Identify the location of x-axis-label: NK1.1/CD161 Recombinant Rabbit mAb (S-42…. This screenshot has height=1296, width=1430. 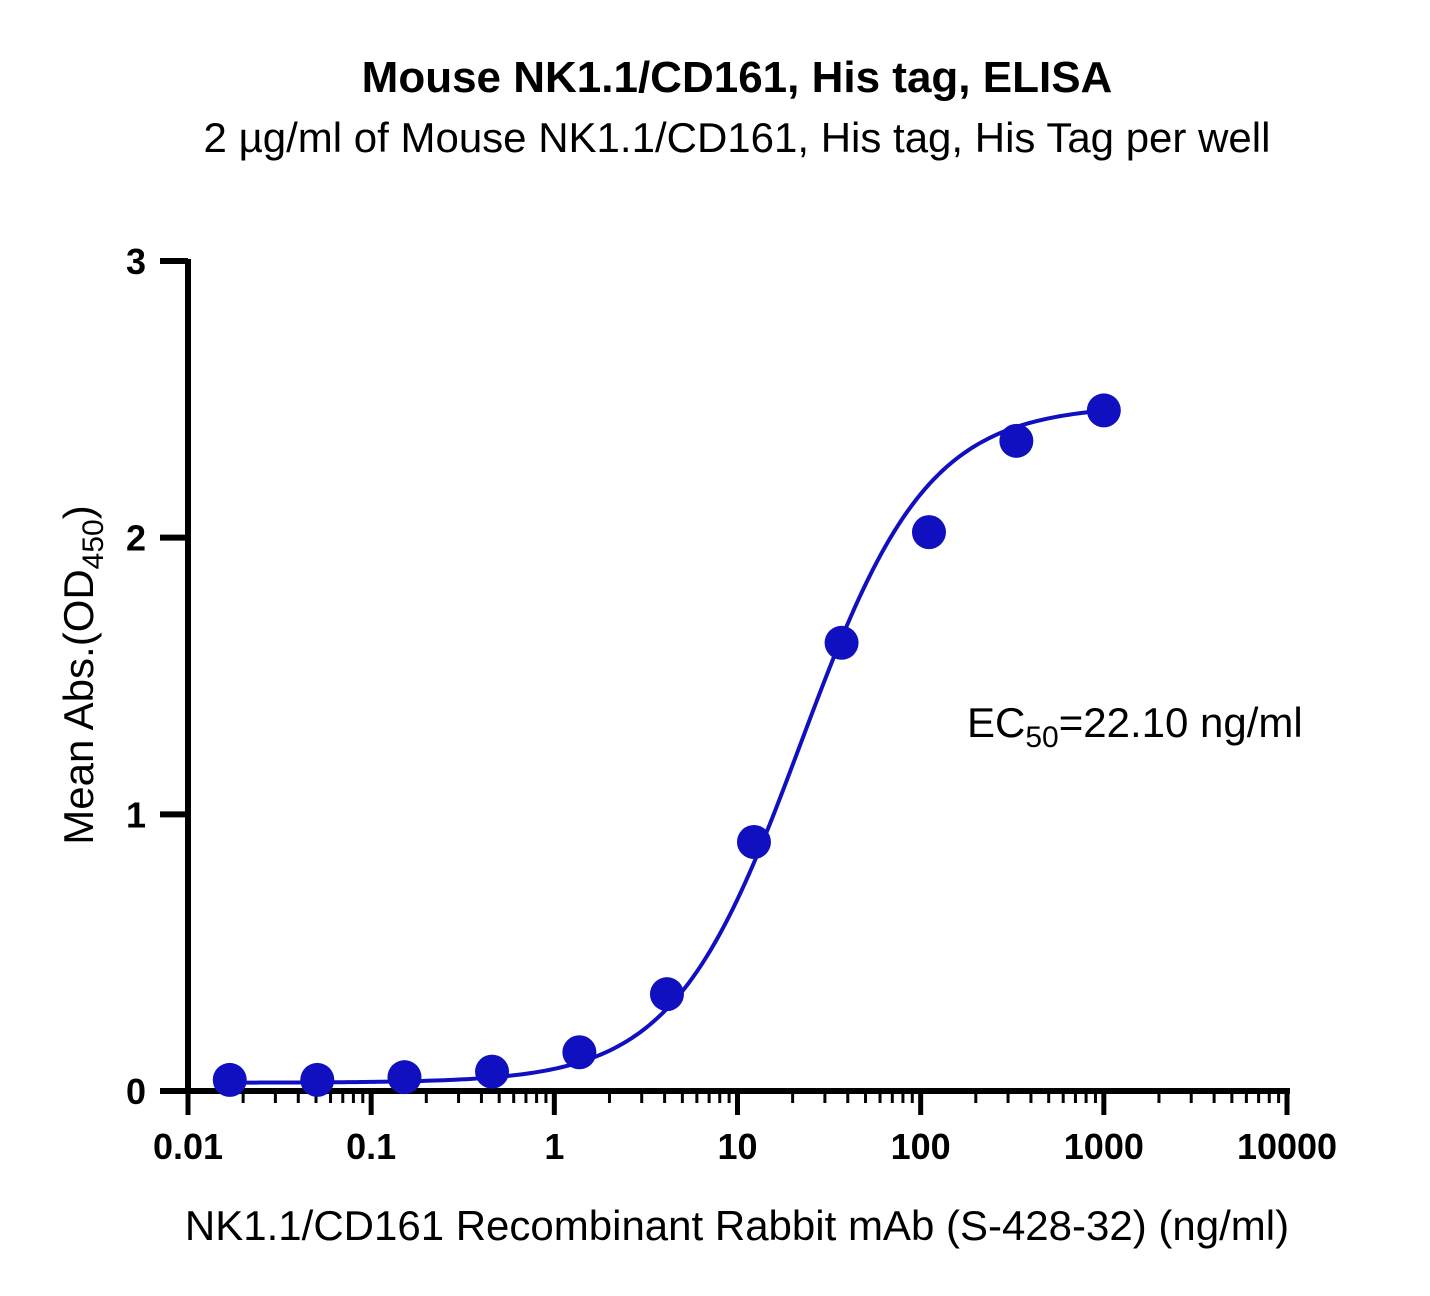
(737, 1225).